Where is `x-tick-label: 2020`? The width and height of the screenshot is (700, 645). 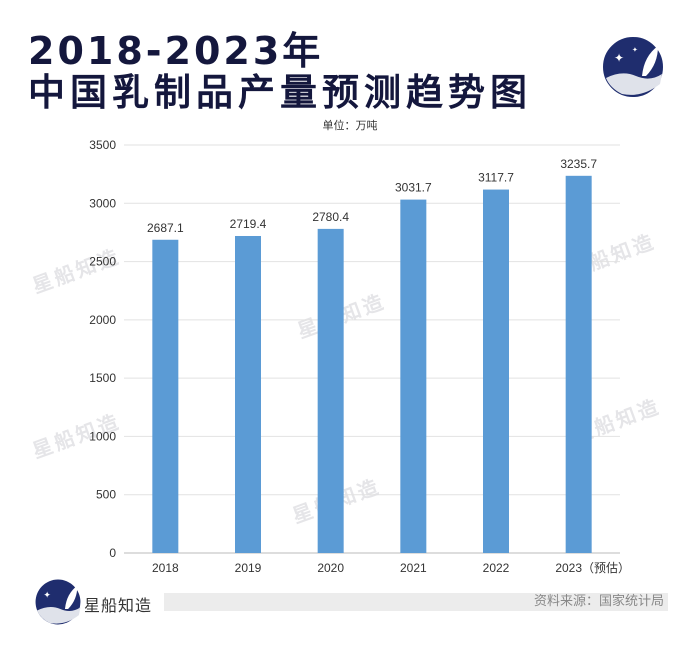
x-tick-label: 2020 is located at coordinates (330, 568).